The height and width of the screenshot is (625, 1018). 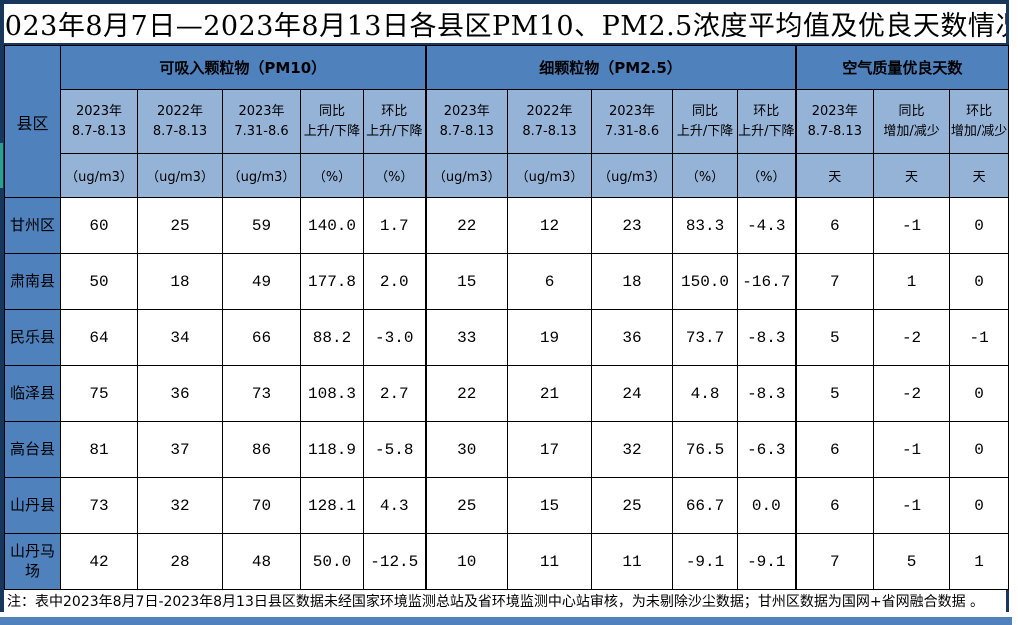 What do you see at coordinates (394, 225) in the screenshot?
I see `data-cell: 1.7` at bounding box center [394, 225].